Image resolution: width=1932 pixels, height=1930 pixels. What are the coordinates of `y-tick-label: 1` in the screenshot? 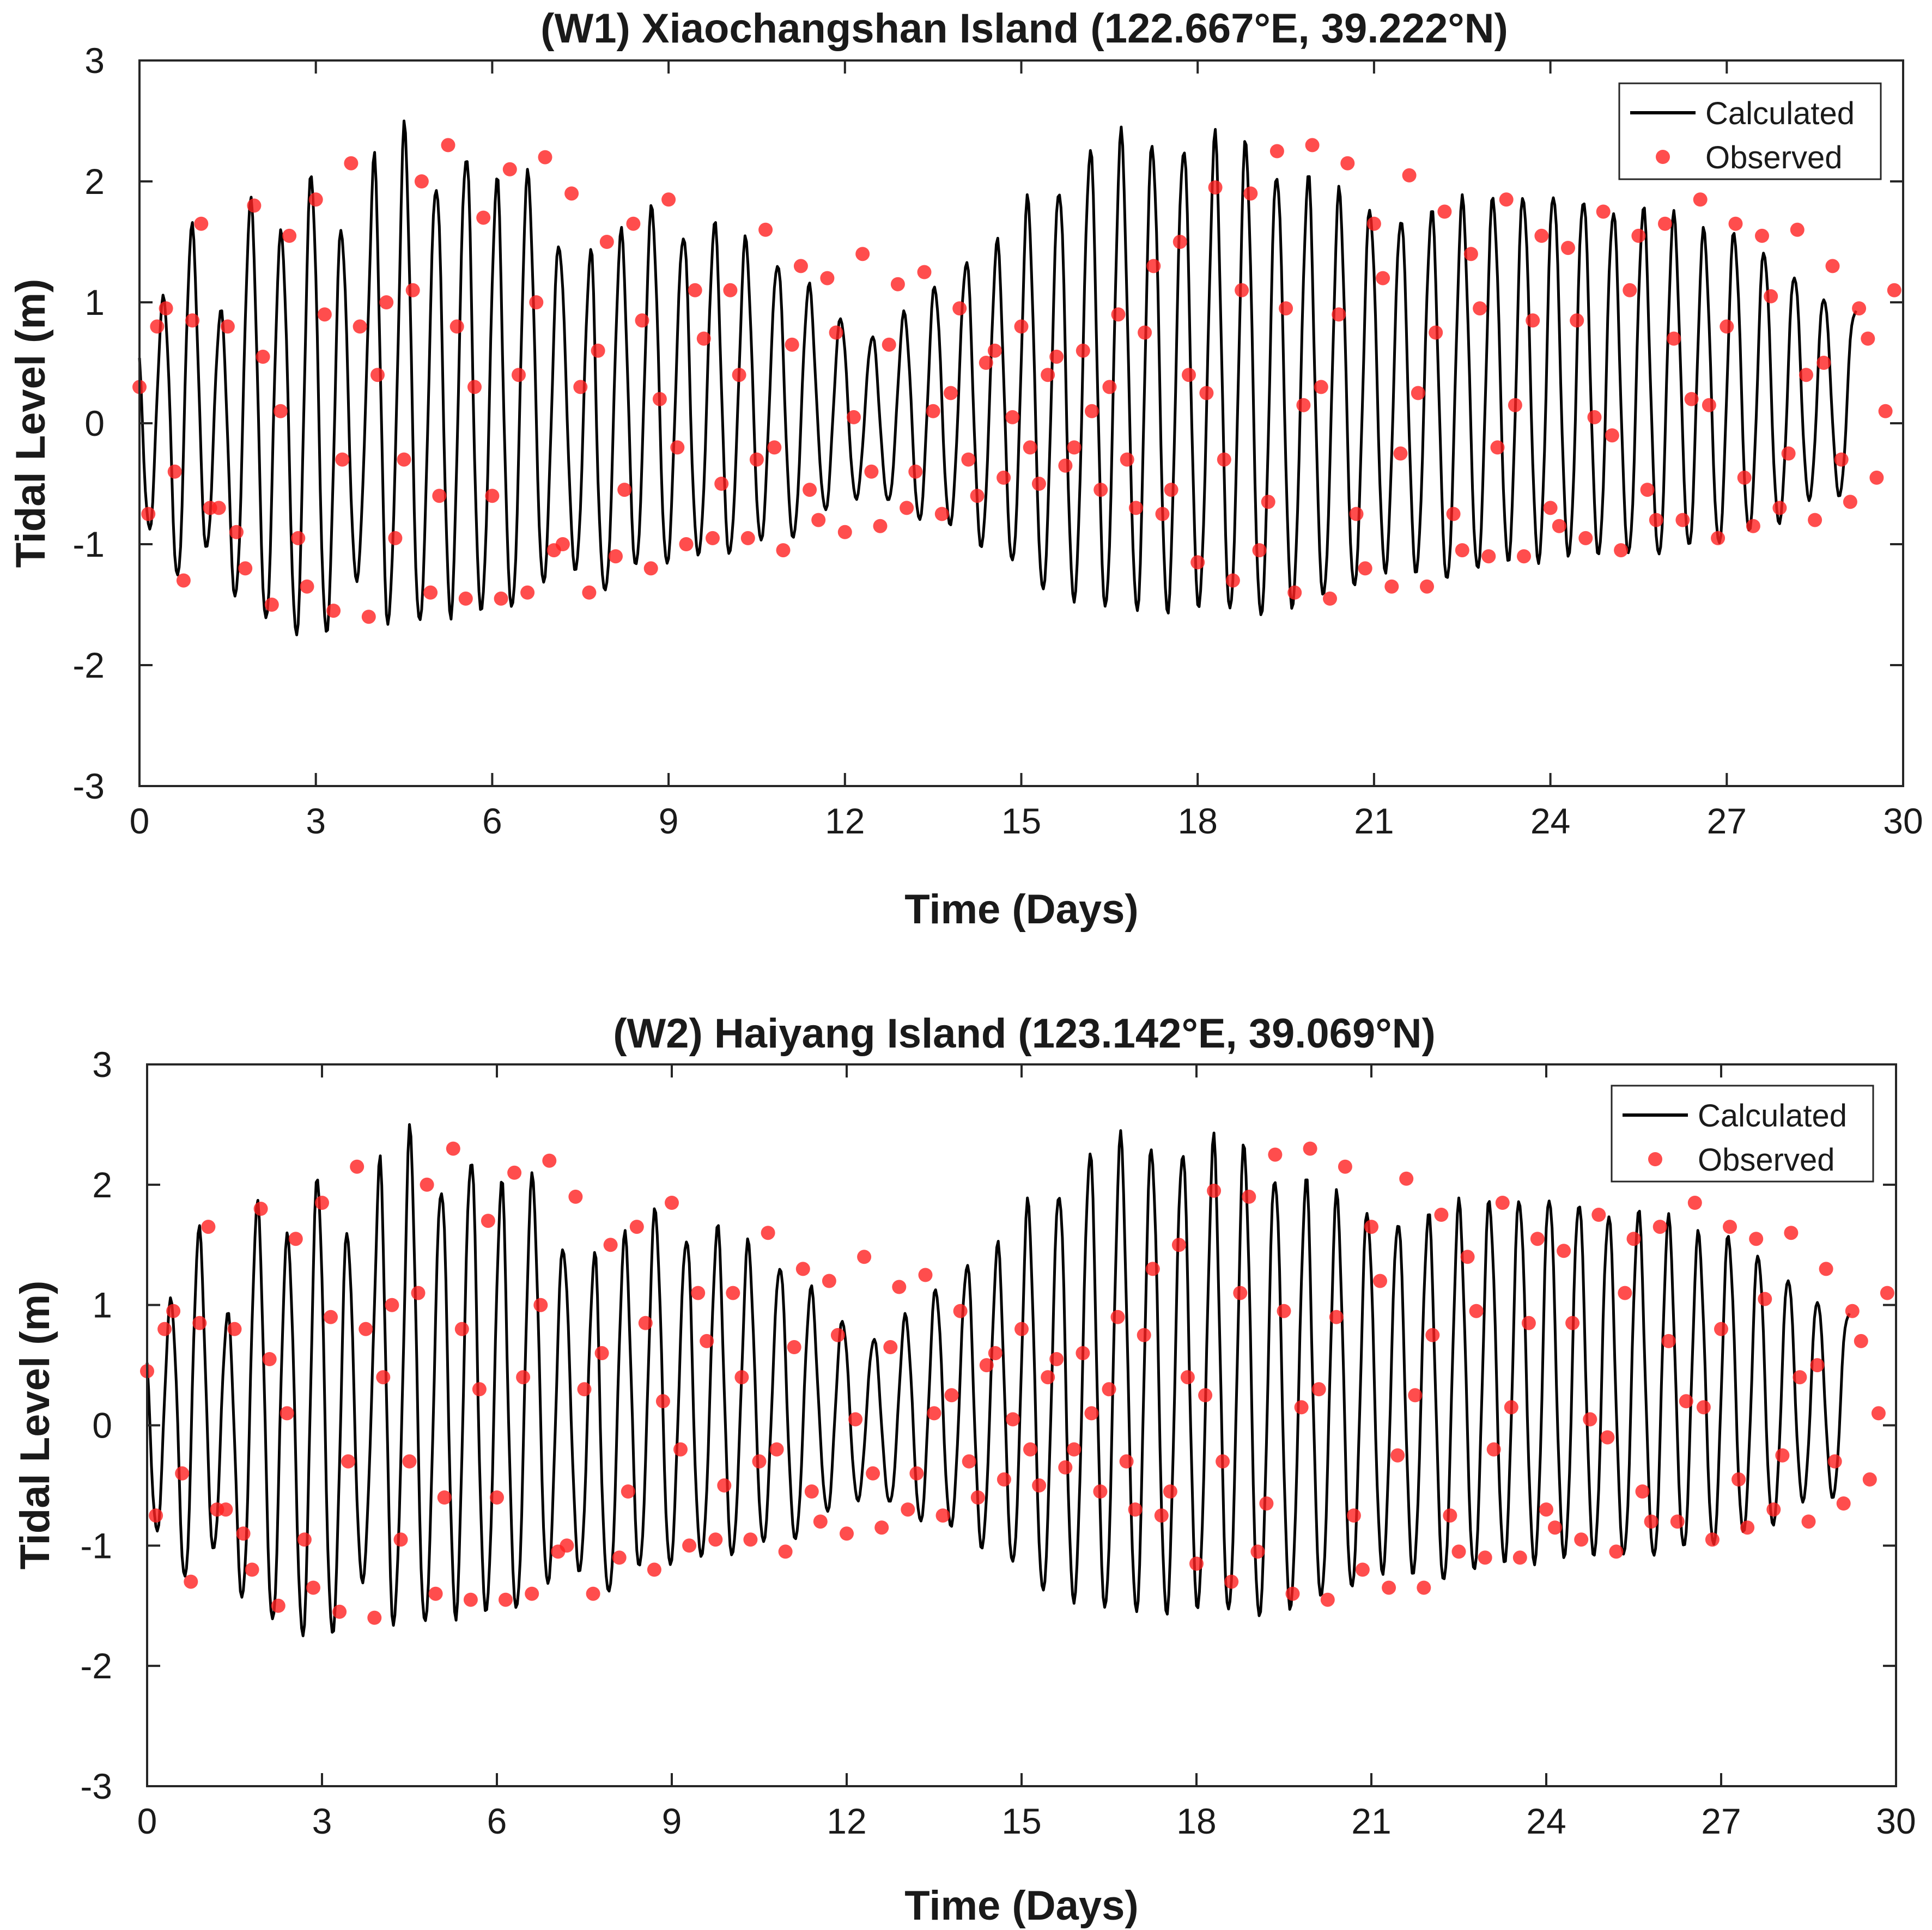 It's located at (94, 302).